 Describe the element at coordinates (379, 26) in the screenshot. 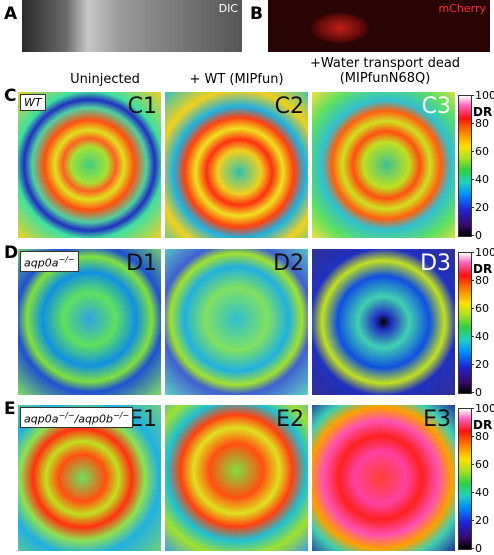

I see `mcherry-image: mCherry` at that location.